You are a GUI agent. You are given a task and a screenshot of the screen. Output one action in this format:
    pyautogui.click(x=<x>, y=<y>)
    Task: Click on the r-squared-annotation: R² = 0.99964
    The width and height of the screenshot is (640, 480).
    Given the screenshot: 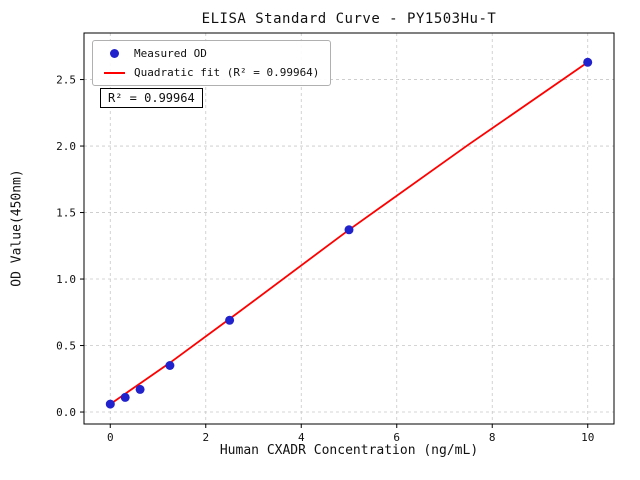 What is the action you would take?
    pyautogui.click(x=151, y=98)
    